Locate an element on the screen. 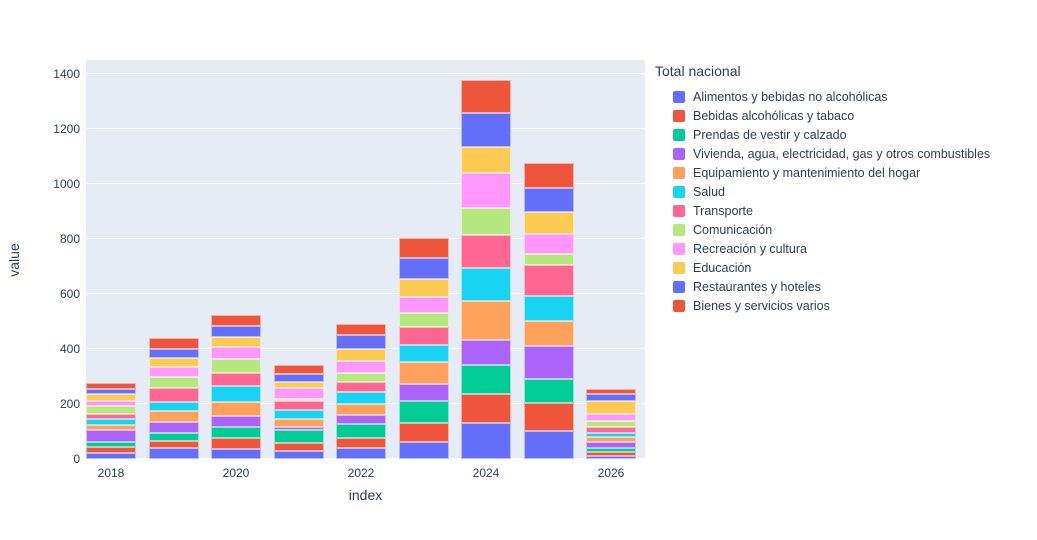 Image resolution: width=1037 pixels, height=540 pixels. legend-item-7: Comunicación is located at coordinates (842, 229).